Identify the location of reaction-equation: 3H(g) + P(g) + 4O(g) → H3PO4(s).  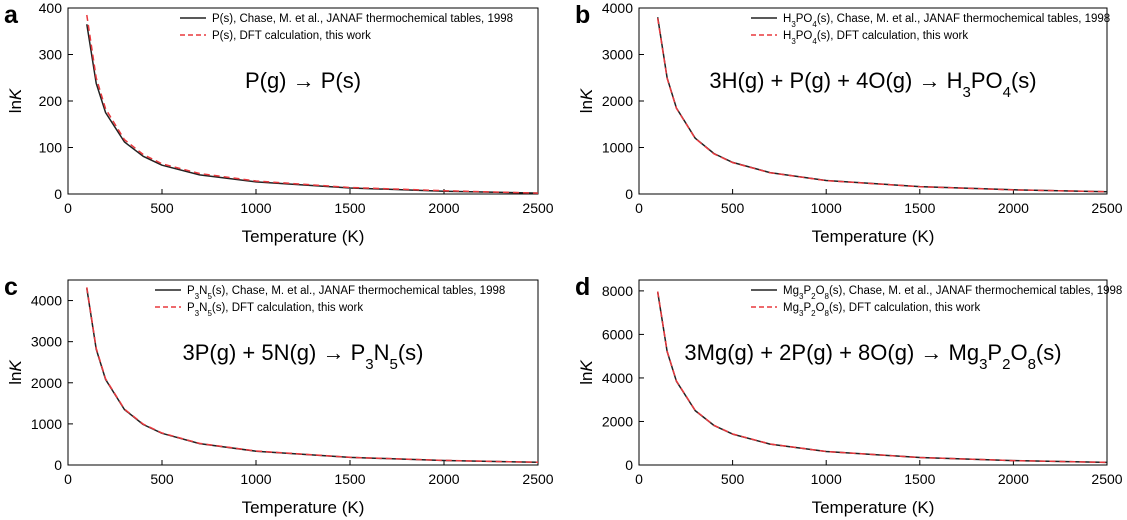
(872, 84).